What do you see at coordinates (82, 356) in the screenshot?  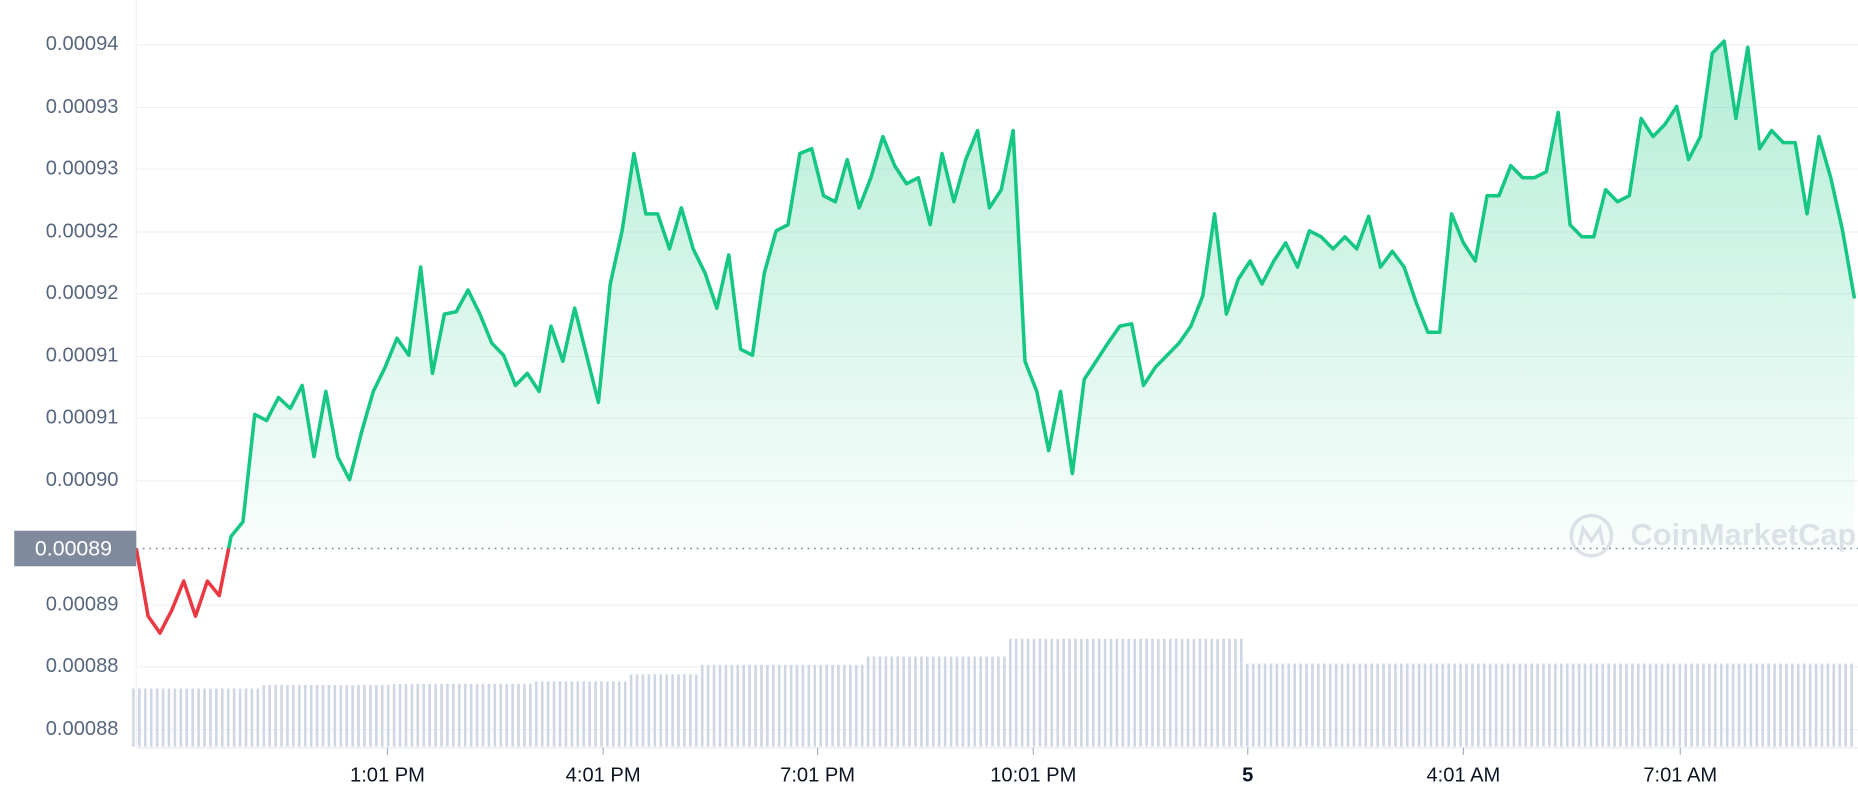 I see `y-tick-label: 0.00091` at bounding box center [82, 356].